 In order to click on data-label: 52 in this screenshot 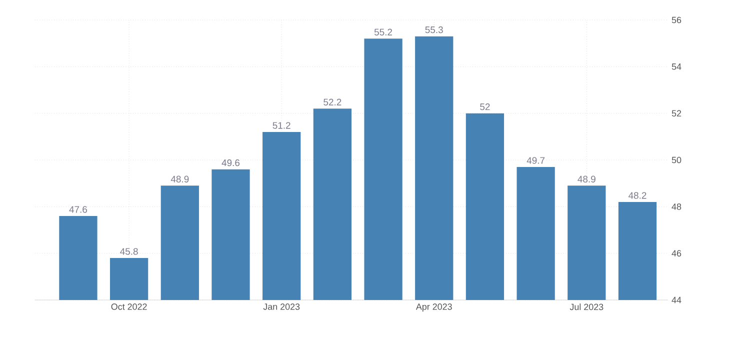, I will do `click(485, 106)`.